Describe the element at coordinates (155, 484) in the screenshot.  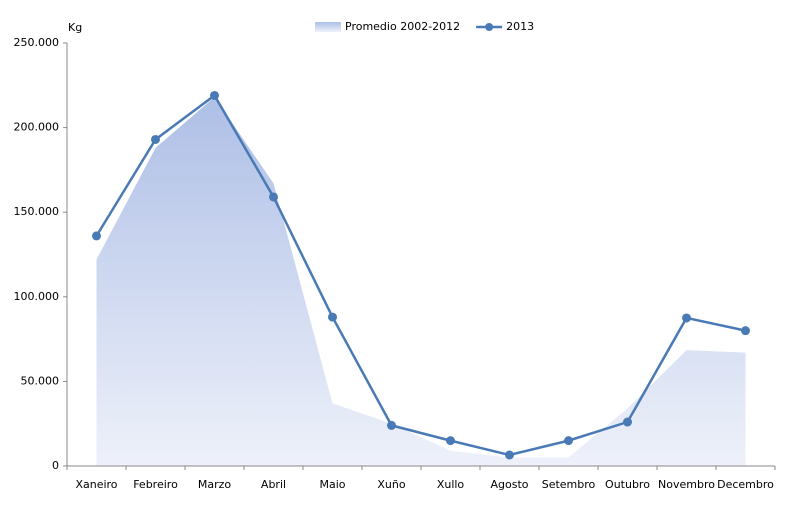
I see `x-tick-label: Febreiro` at that location.